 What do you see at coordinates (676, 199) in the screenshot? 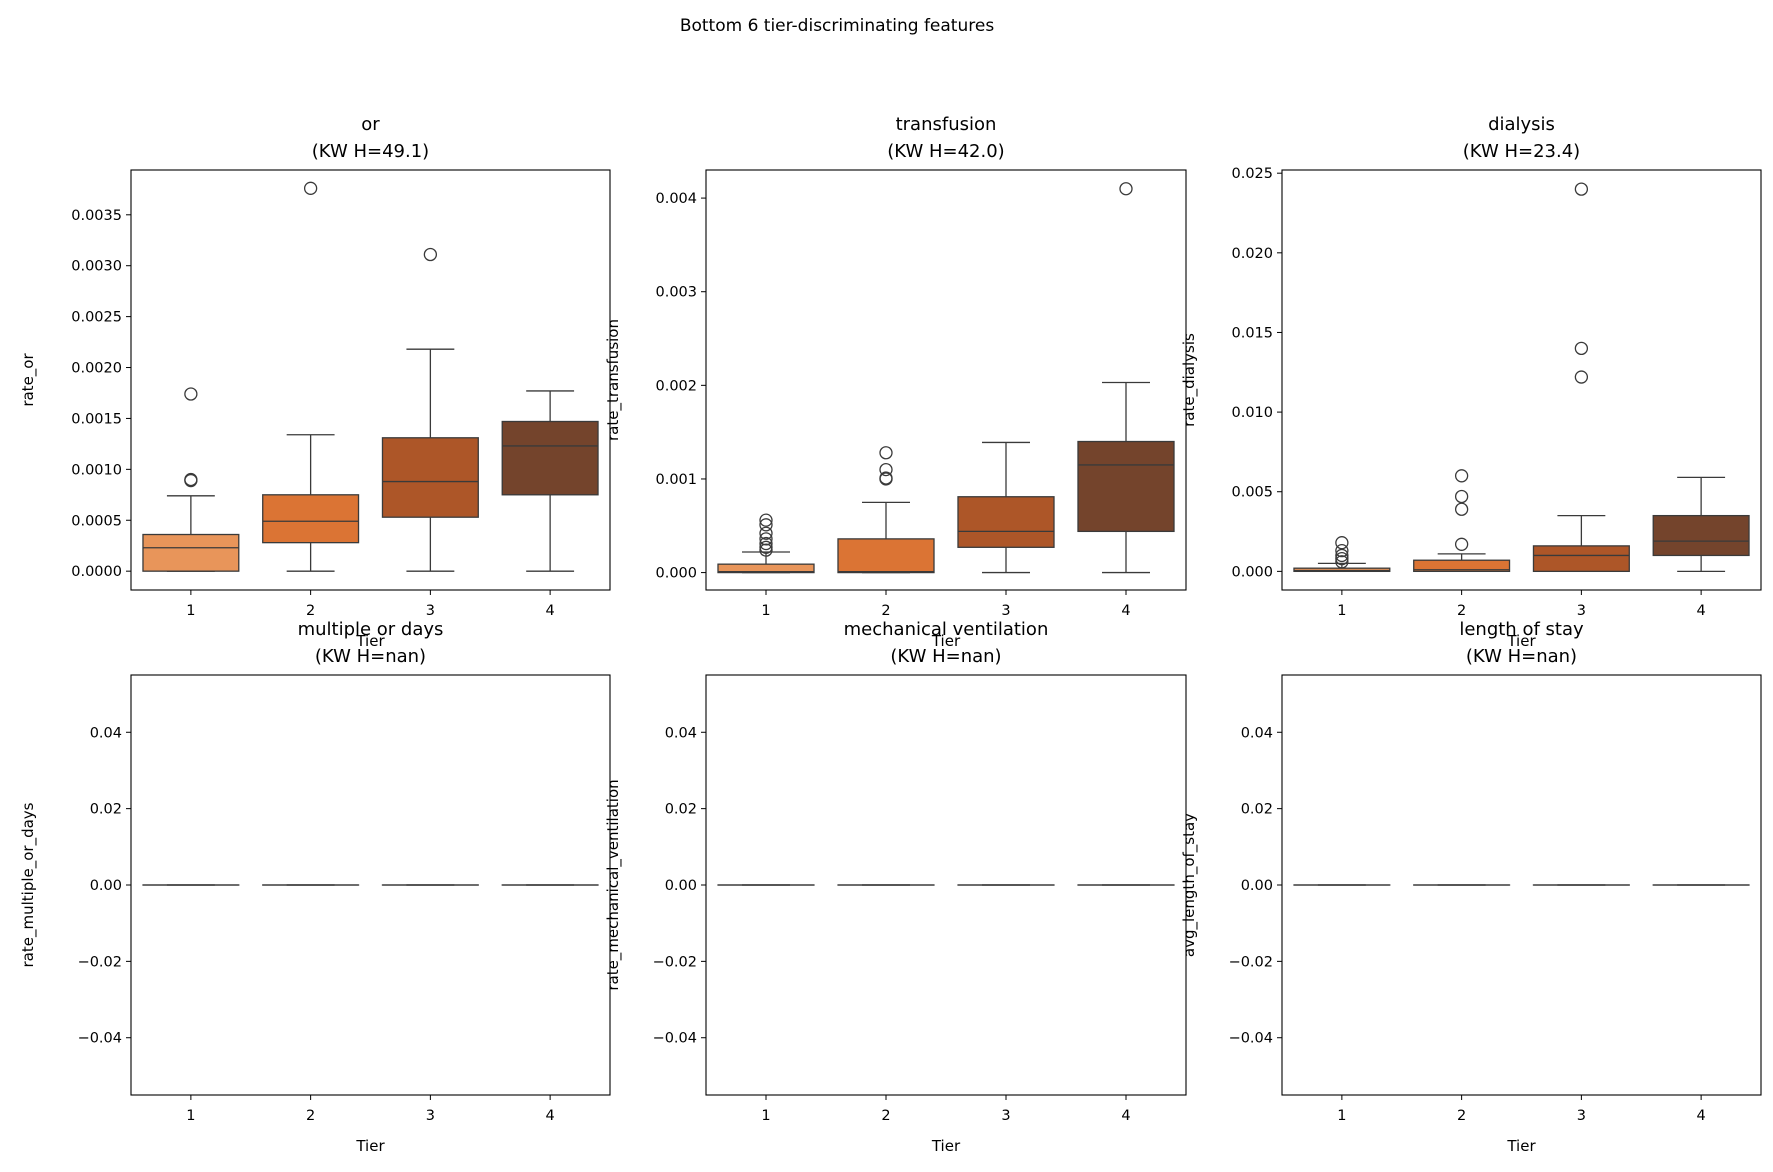
I see `y-tick-label: 0.004` at bounding box center [676, 199].